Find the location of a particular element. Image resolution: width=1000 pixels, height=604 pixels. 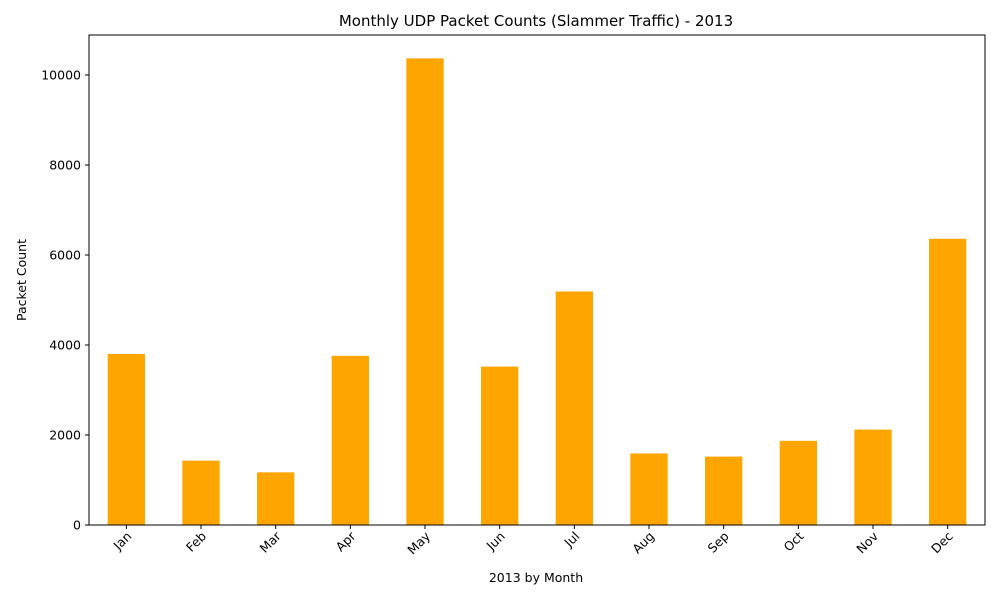

x-tick-label-jan: Jan is located at coordinates (122, 541).